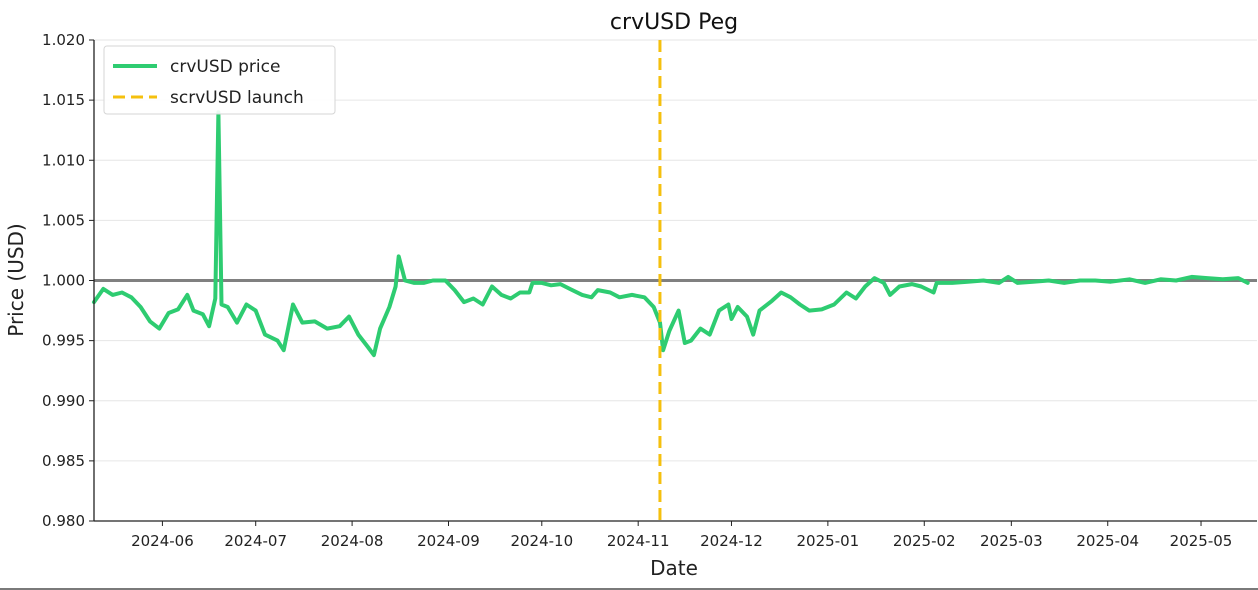 The image size is (1258, 590). Describe the element at coordinates (448, 541) in the screenshot. I see `x-tick-label: 2024-09` at that location.